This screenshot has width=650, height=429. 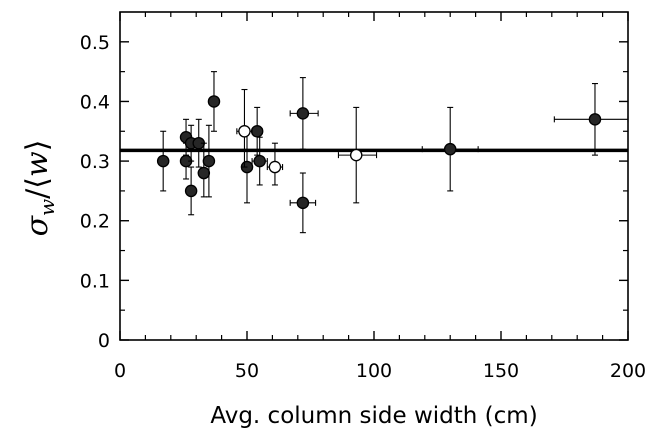 What do you see at coordinates (628, 371) in the screenshot?
I see `x-tick-label: 200` at bounding box center [628, 371].